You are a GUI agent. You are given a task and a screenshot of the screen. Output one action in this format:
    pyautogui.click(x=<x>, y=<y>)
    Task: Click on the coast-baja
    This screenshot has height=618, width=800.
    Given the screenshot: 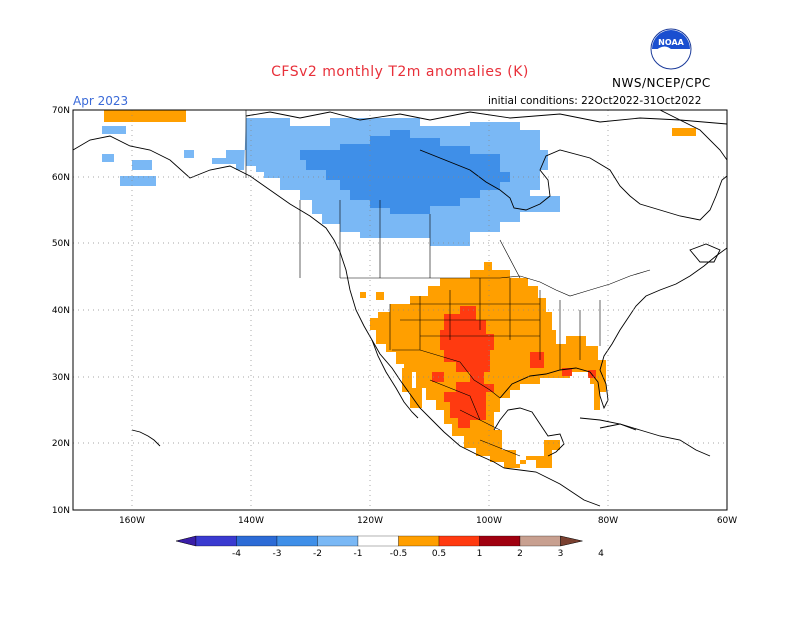 What is the action you would take?
    pyautogui.click(x=395, y=379)
    